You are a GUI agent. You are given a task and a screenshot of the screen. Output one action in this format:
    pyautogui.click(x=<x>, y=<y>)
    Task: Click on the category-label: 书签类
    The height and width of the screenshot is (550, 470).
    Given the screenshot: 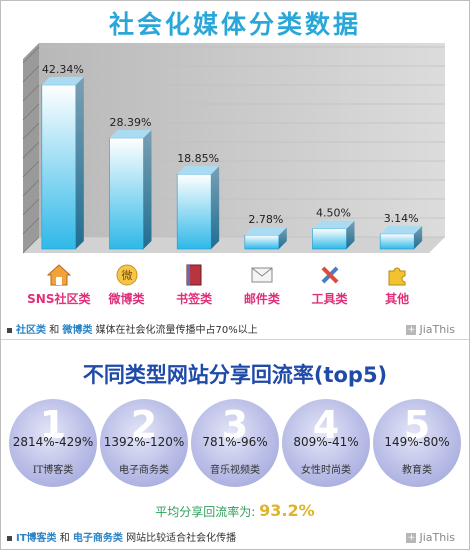 What is the action you would take?
    pyautogui.click(x=194, y=299)
    